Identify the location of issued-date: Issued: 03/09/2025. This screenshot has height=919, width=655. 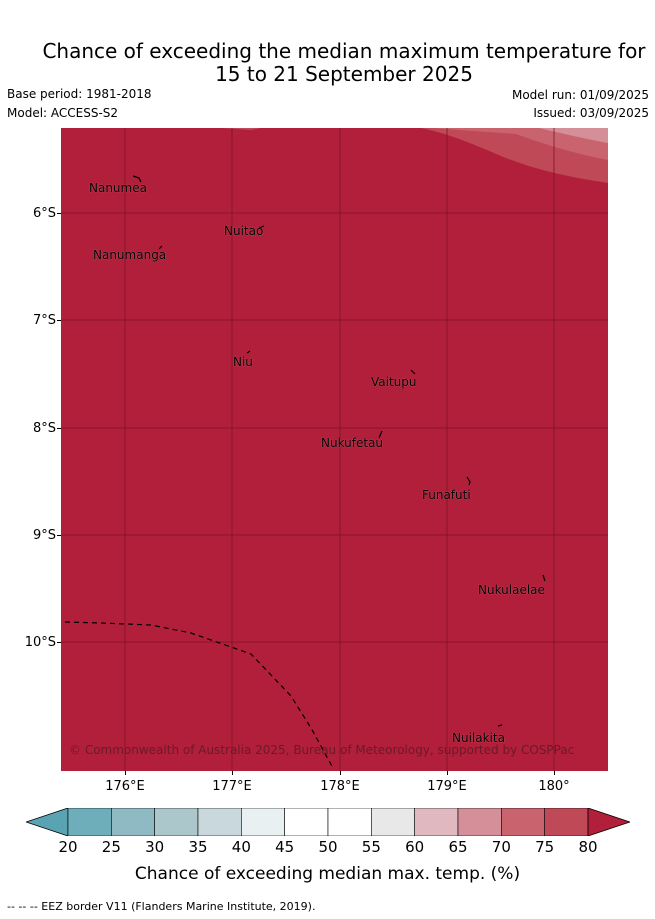
(591, 113).